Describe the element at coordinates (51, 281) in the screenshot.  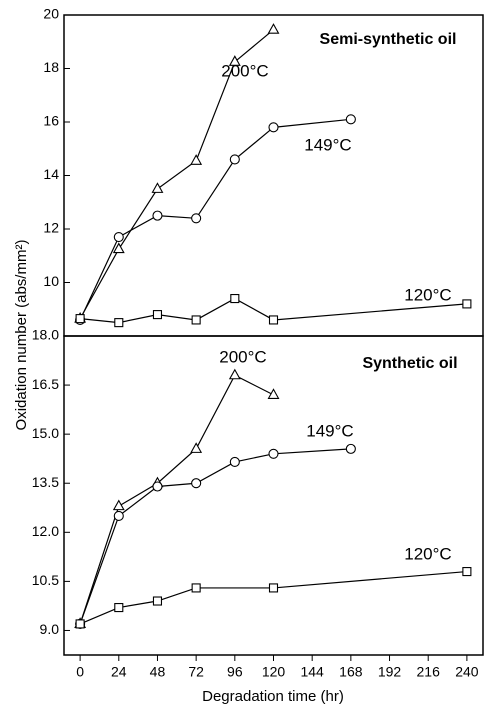
I see `y-tick-label: 10` at that location.